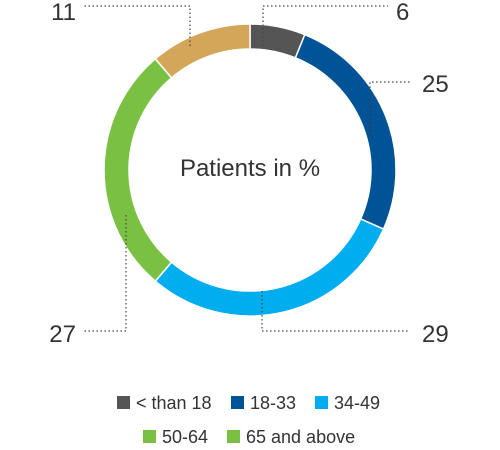 The height and width of the screenshot is (450, 500). What do you see at coordinates (248, 420) in the screenshot?
I see `legend: < than 18 18-33 34-49 50-64 65 and above` at bounding box center [248, 420].